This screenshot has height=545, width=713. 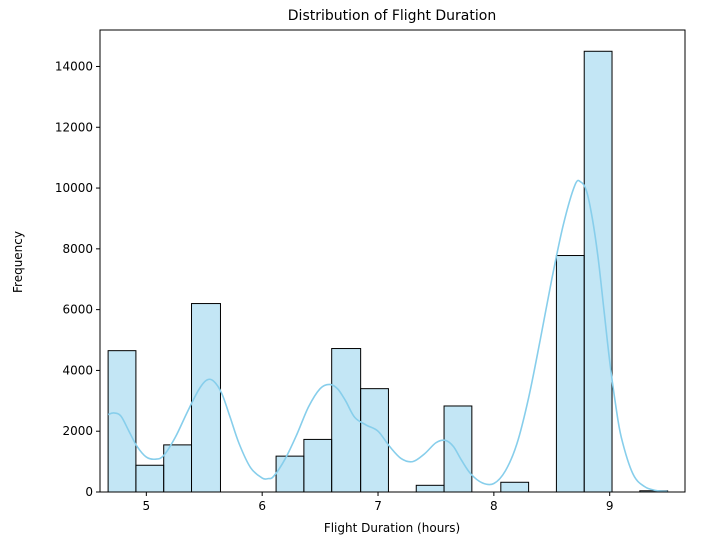 What do you see at coordinates (378, 506) in the screenshot?
I see `x-tick-label: 7` at bounding box center [378, 506].